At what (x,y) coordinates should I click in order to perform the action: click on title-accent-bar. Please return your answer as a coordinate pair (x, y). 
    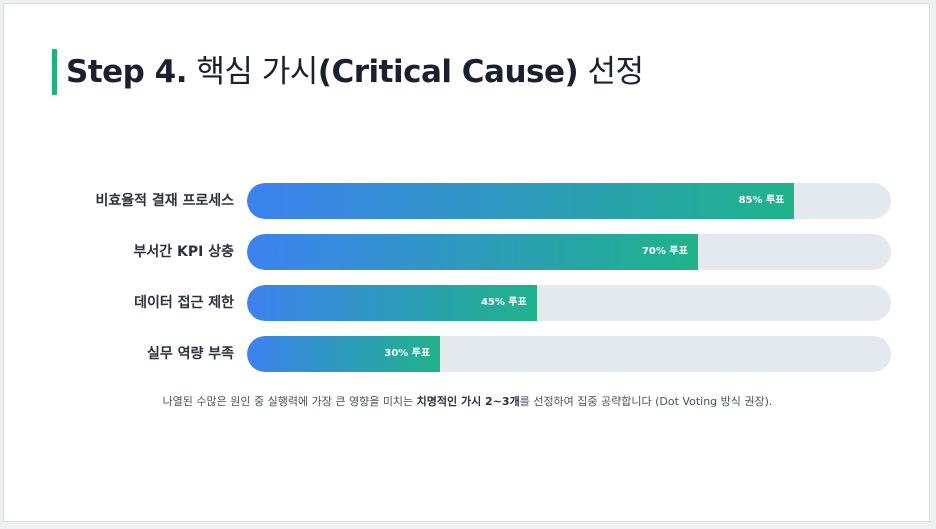
    Looking at the image, I should click on (54, 72).